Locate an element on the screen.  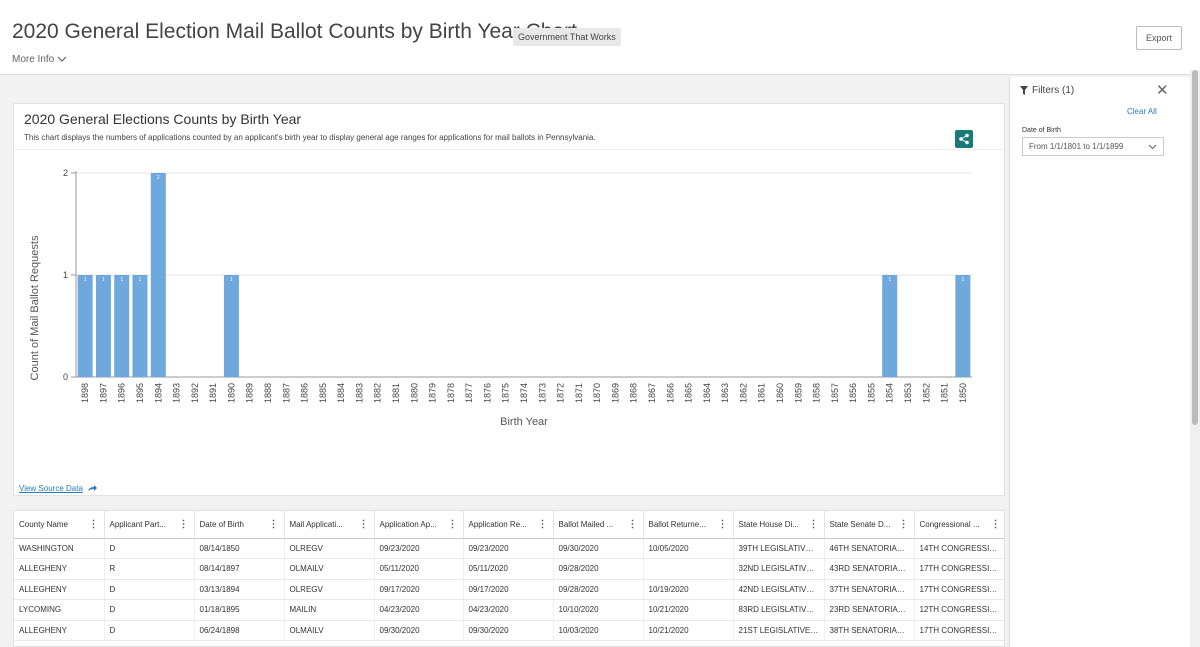
x-tick-label: 1854 is located at coordinates (890, 393).